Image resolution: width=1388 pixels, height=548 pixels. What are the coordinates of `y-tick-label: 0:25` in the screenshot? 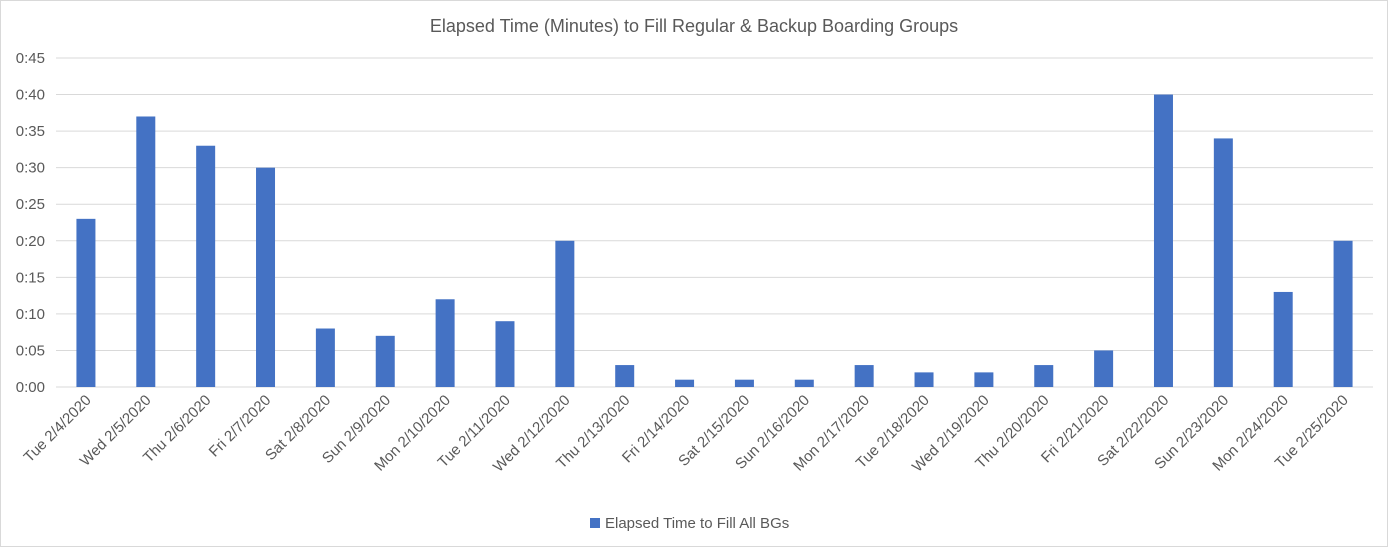 It's located at (30, 204).